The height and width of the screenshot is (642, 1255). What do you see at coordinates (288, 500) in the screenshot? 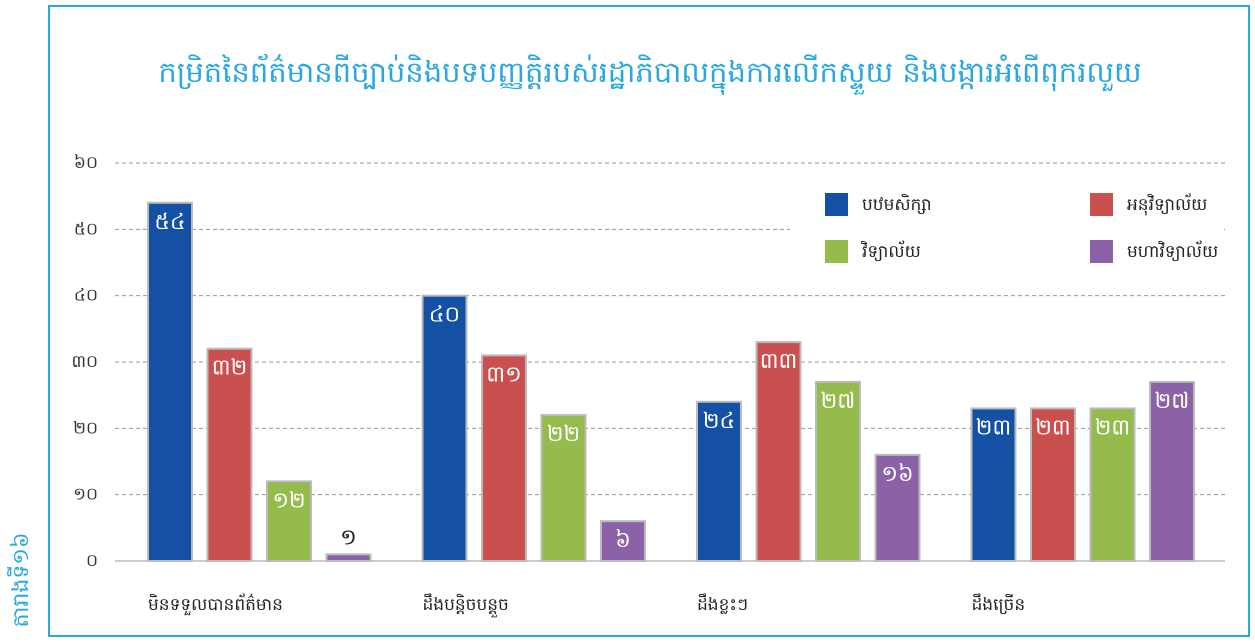
I see `data-label: ១២` at bounding box center [288, 500].